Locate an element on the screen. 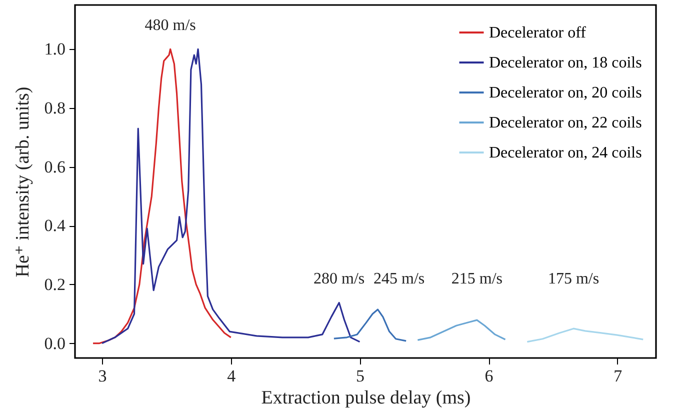  y-axis-title: He⁺ intensity (arb. units) is located at coordinates (23, 182).